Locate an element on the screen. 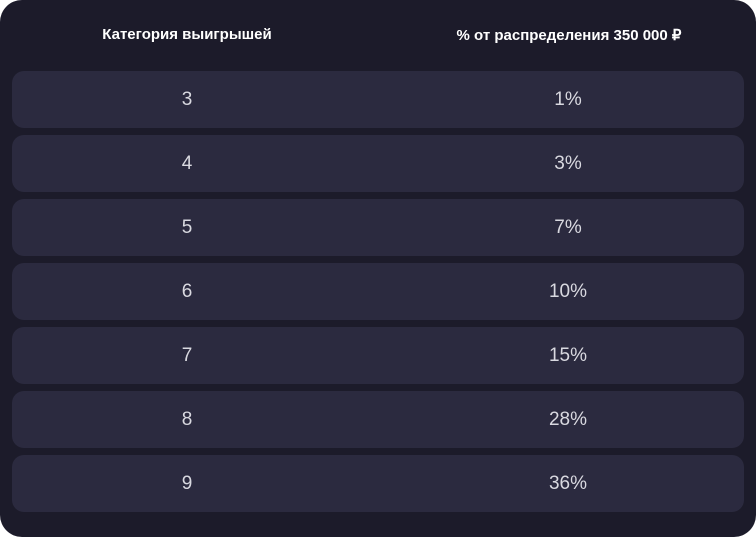  category-cell: 8 is located at coordinates (187, 419).